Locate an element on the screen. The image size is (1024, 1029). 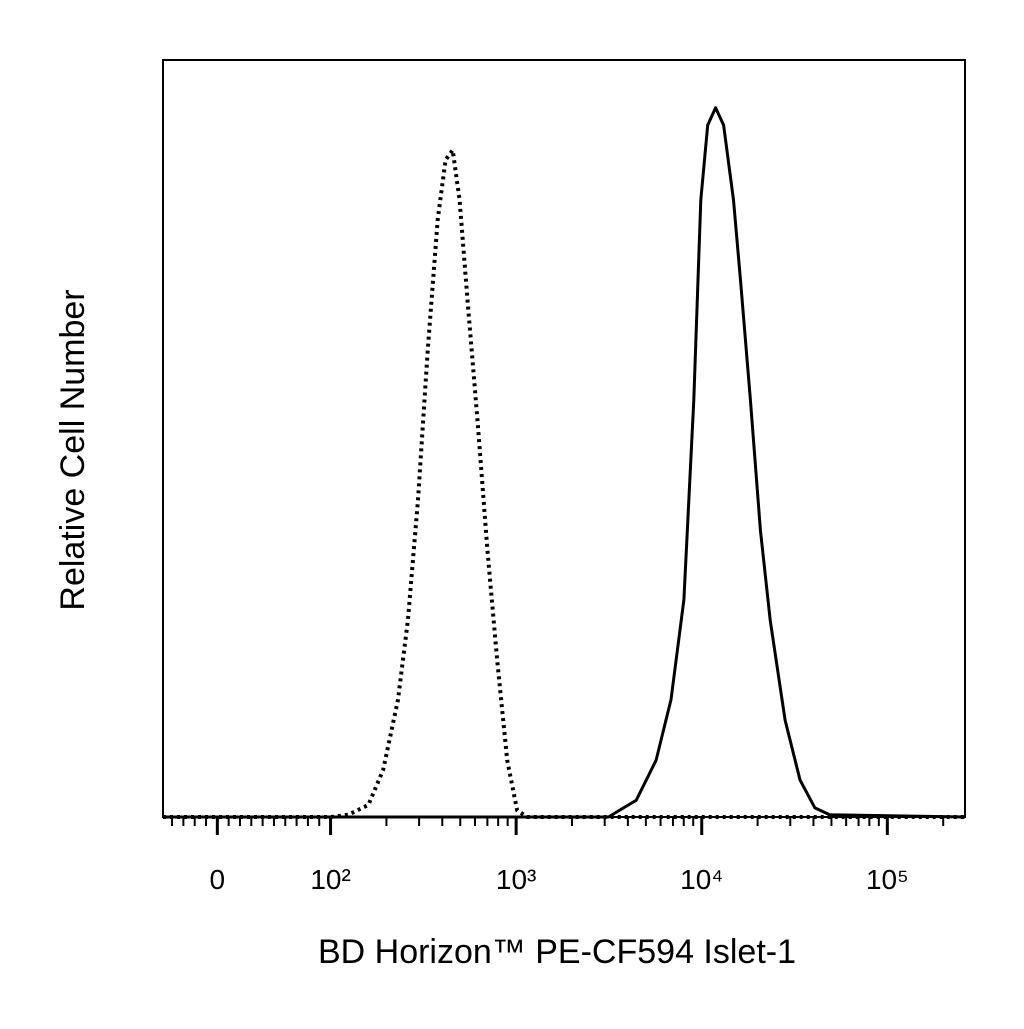
x-tick-label: 0 is located at coordinates (218, 879).